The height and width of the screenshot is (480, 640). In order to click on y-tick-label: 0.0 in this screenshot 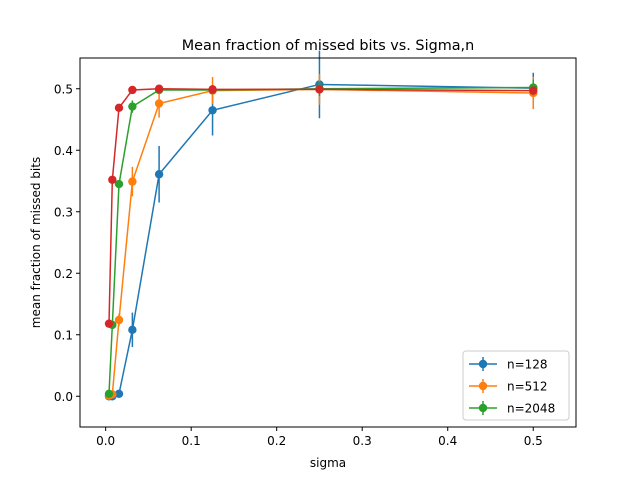, I will do `click(63, 397)`.